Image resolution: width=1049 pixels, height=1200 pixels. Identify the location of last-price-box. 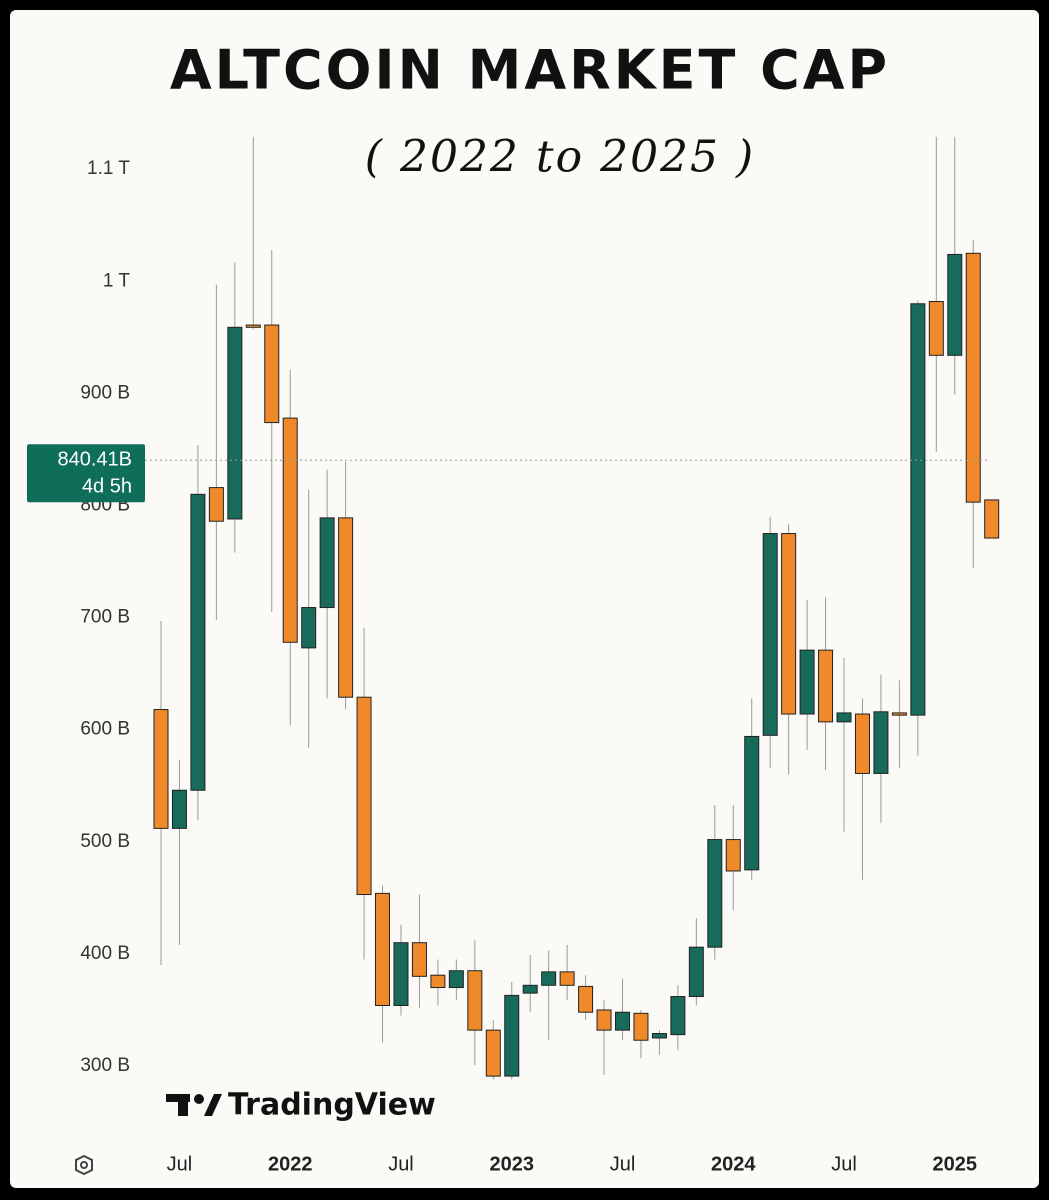
(86, 473).